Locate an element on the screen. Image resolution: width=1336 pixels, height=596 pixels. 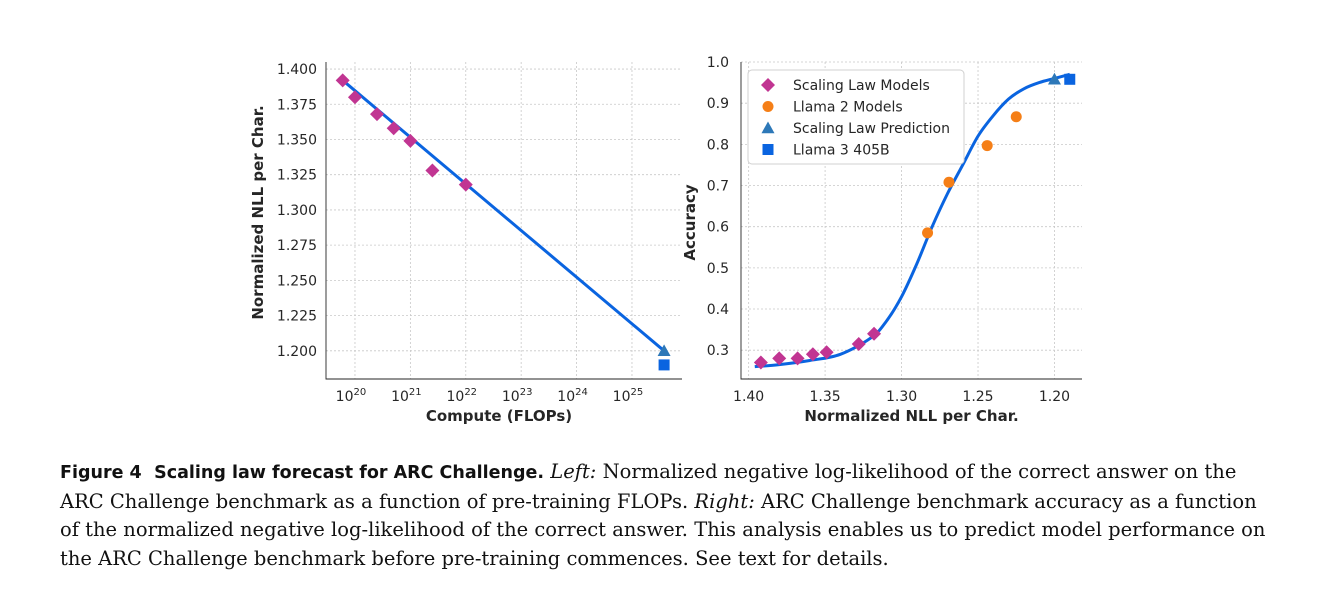
right-ytick-label: 0.6 is located at coordinates (718, 228).